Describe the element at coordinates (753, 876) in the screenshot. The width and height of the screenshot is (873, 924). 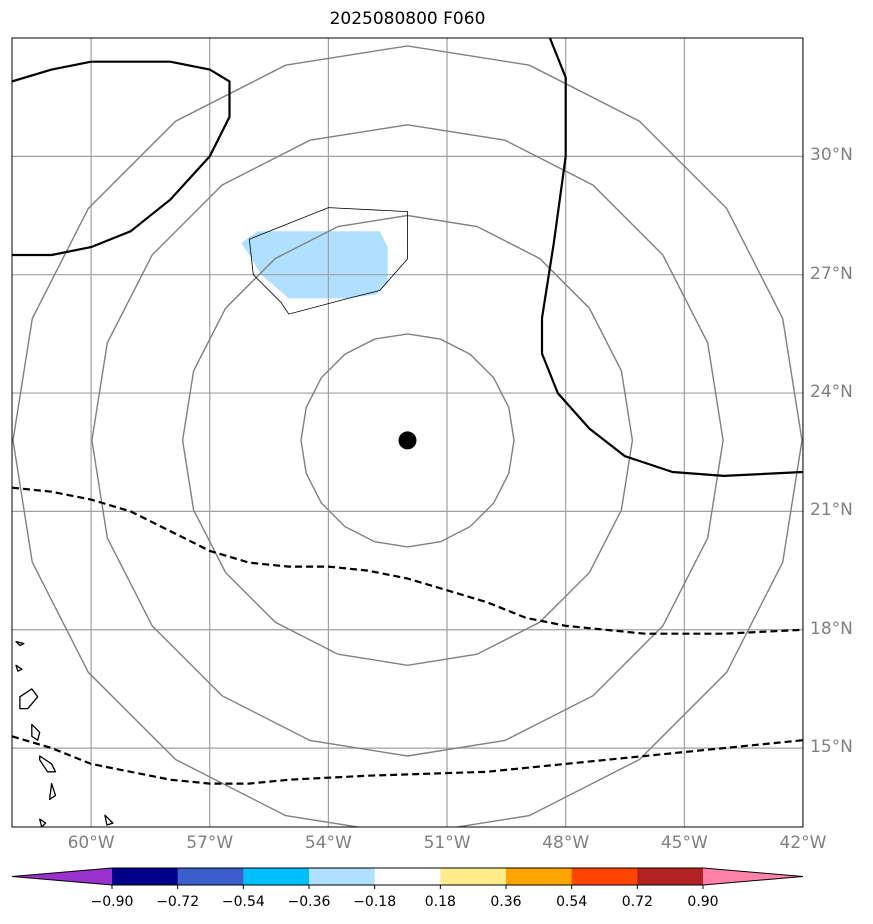
I see `colorbar-extend-max` at that location.